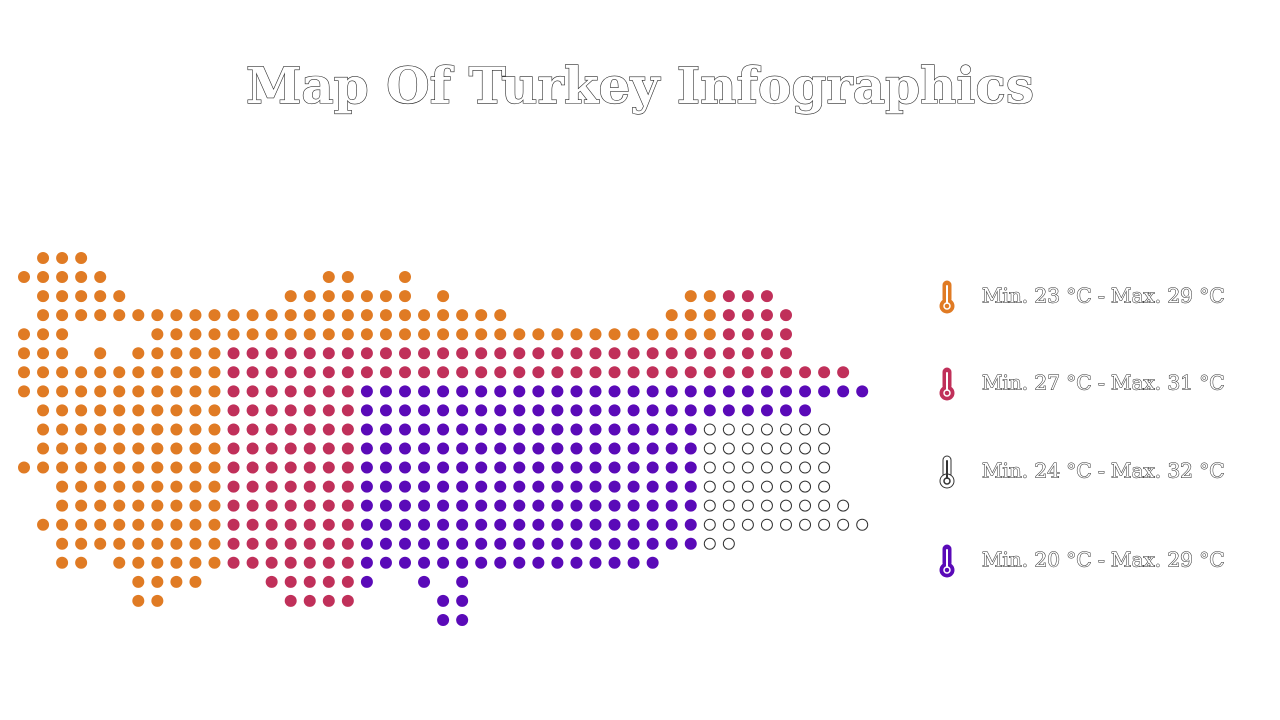 The height and width of the screenshot is (720, 1280). What do you see at coordinates (947, 306) in the screenshot?
I see `thermometer-core` at bounding box center [947, 306].